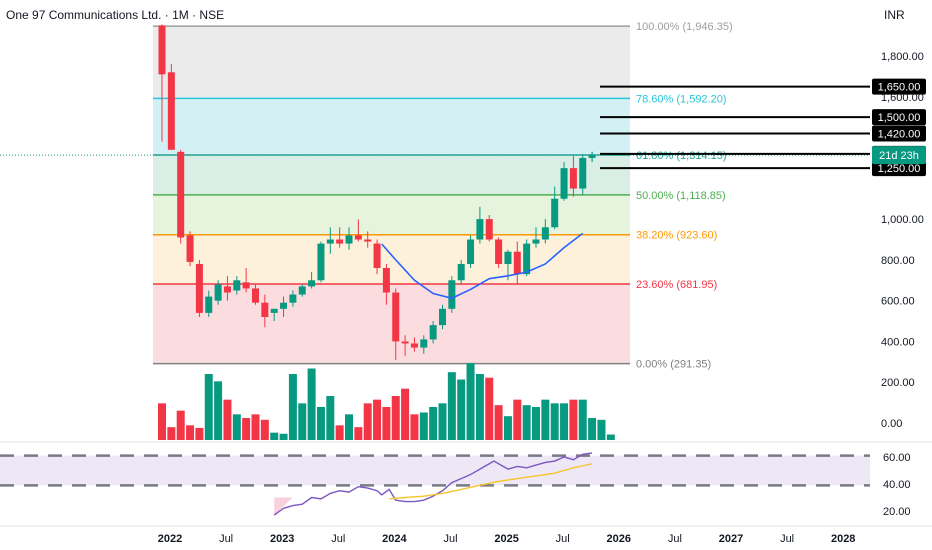 The image size is (932, 550). Describe the element at coordinates (899, 155) in the screenshot. I see `countdown-tag` at that location.